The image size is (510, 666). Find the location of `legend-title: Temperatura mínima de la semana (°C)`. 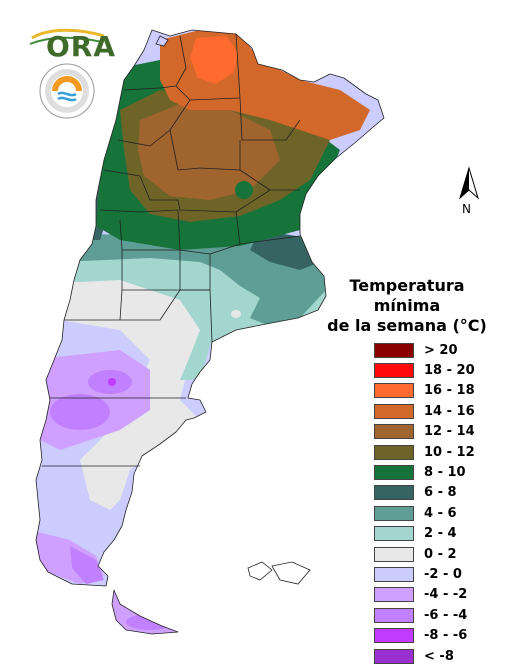

legend-title: Temperatura mínima de la semana (°C) is located at coordinates (407, 306).